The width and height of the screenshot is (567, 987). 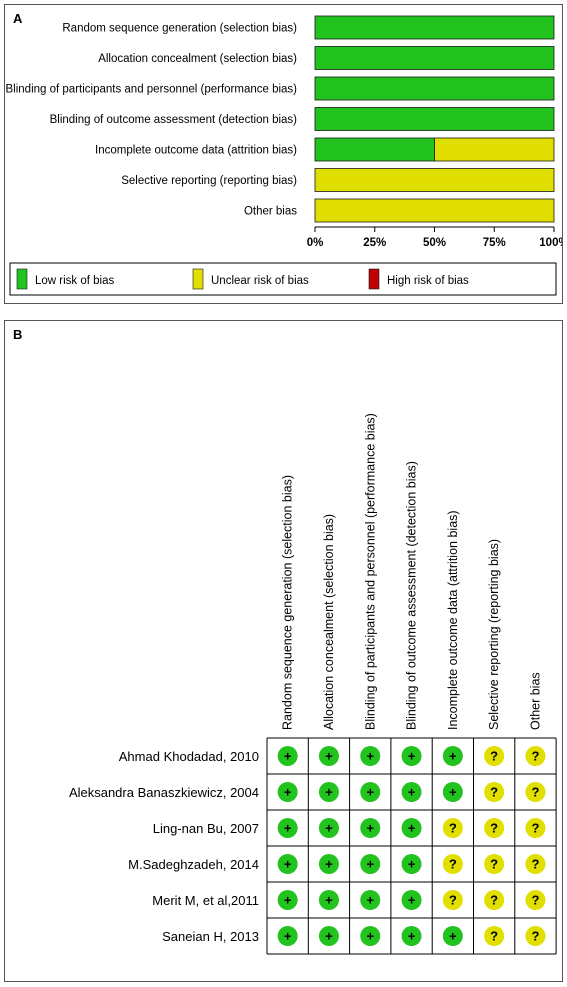 I want to click on column-header-5: Selective reporting (reporting bias), so click(x=494, y=634).